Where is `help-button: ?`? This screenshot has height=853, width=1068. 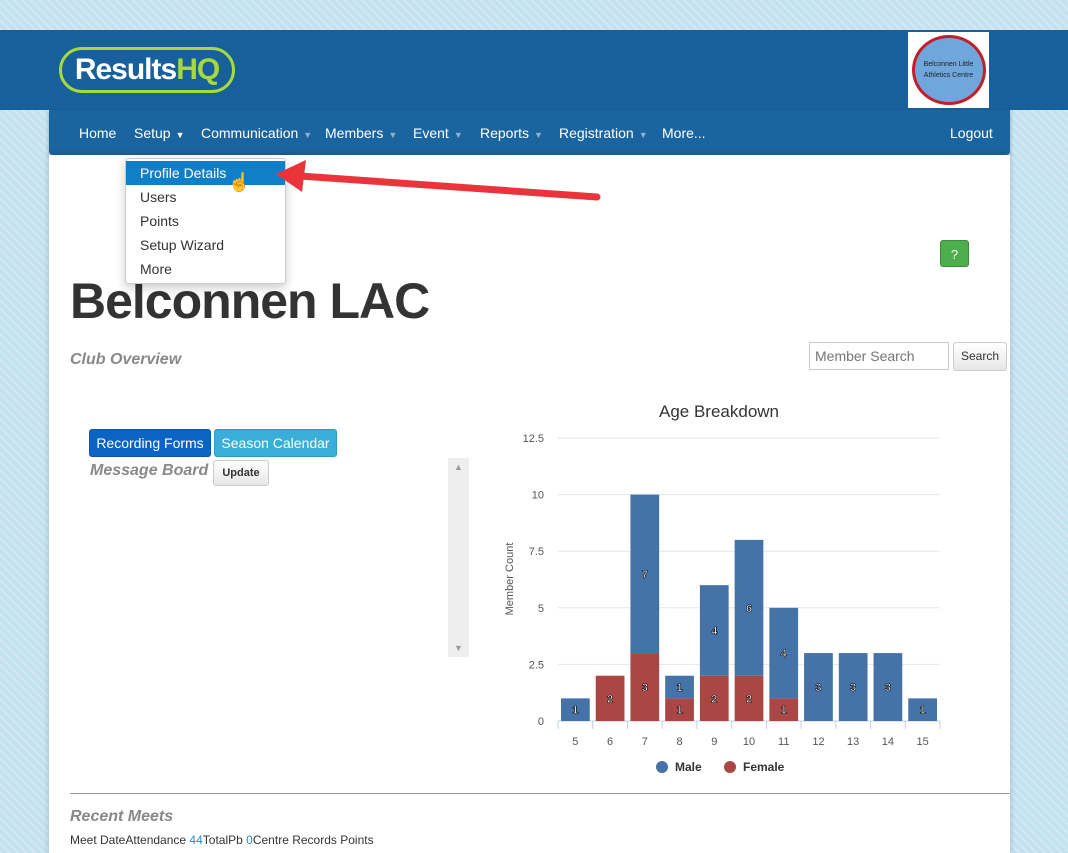 help-button: ? is located at coordinates (954, 253).